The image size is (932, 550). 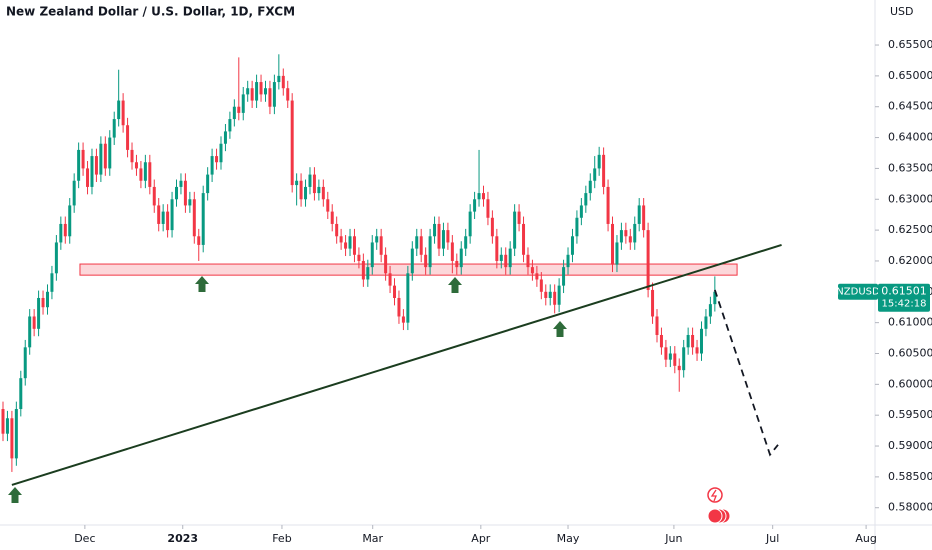 What do you see at coordinates (910, 106) in the screenshot?
I see `y-tick-label: 0.64500` at bounding box center [910, 106].